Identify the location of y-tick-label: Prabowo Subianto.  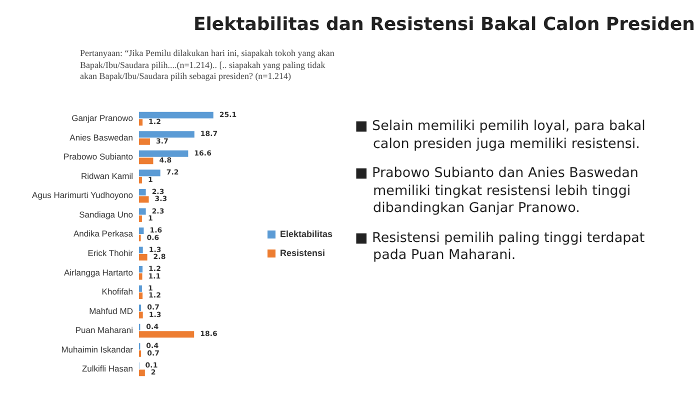
(99, 157).